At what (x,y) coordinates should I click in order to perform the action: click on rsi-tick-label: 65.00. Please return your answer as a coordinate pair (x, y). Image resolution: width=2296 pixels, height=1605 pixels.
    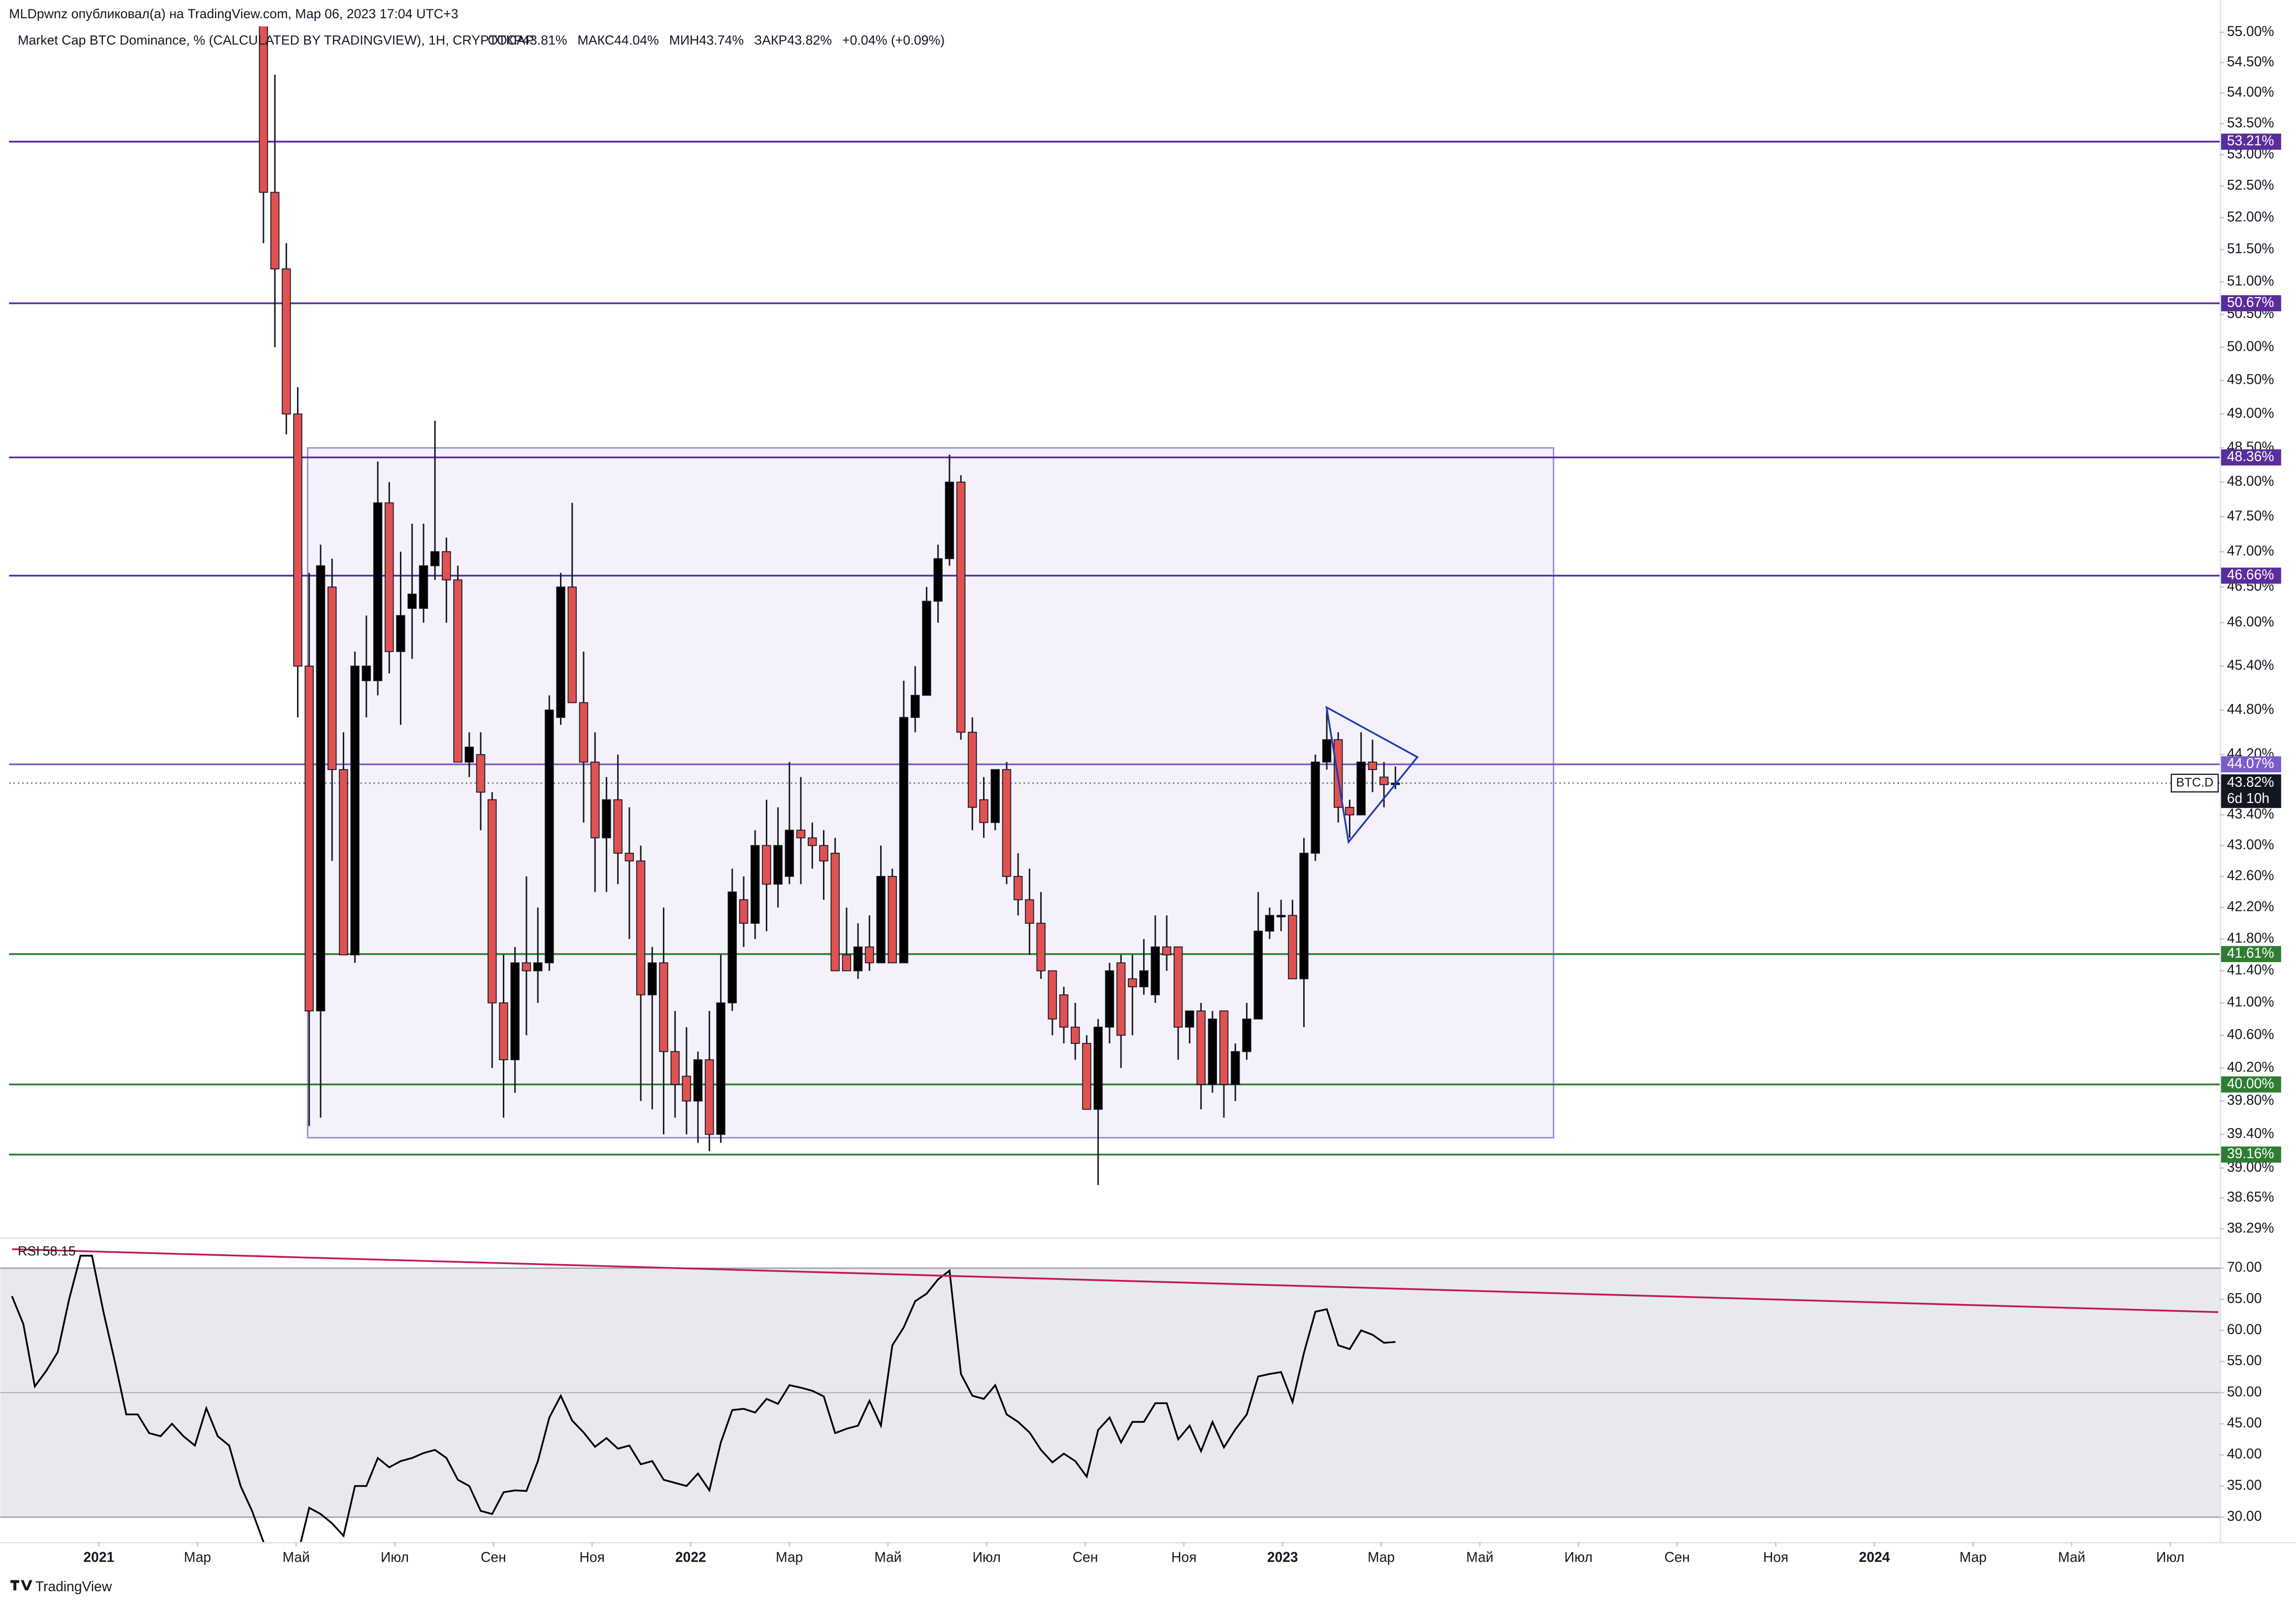
    Looking at the image, I should click on (2244, 1298).